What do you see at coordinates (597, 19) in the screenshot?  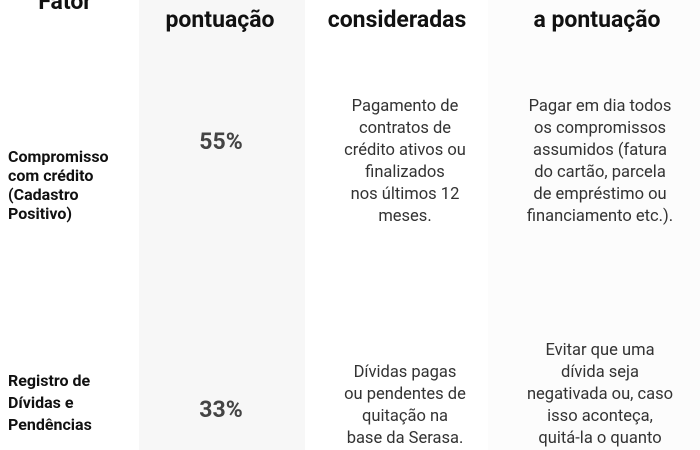 I see `header-cell: a pontuação` at bounding box center [597, 19].